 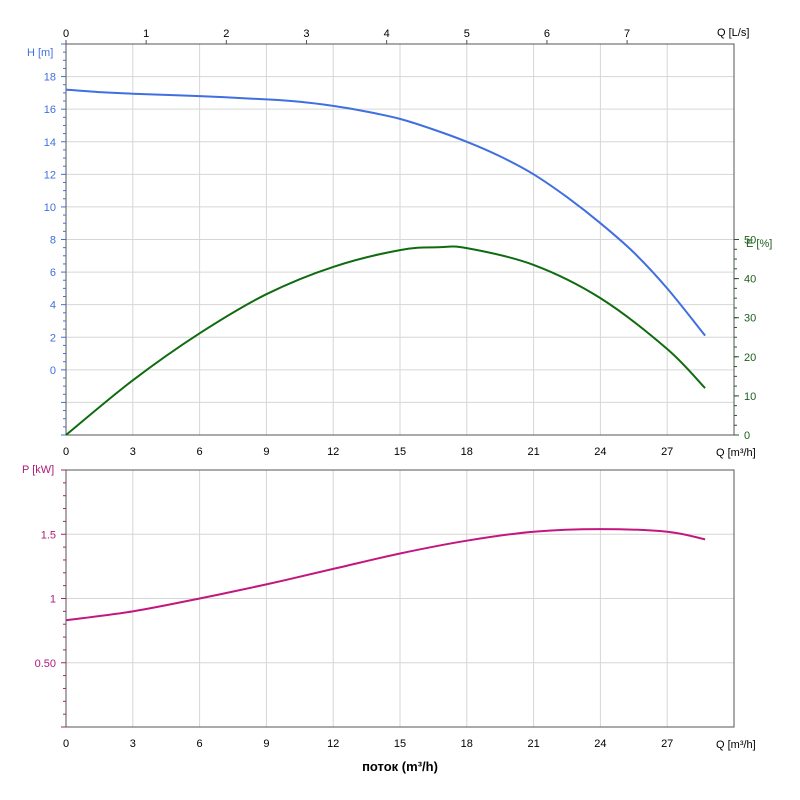 I want to click on top-x-tick-label: 9, so click(x=266, y=452).